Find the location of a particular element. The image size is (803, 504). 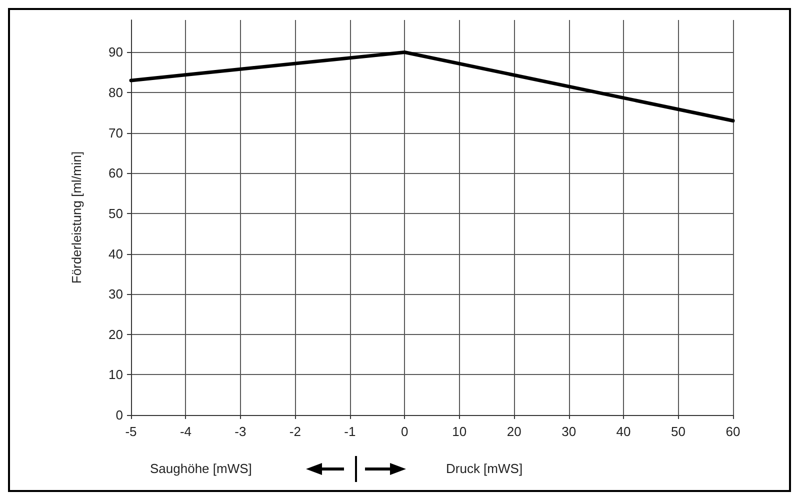

y-tick-label: 70 is located at coordinates (115, 132).